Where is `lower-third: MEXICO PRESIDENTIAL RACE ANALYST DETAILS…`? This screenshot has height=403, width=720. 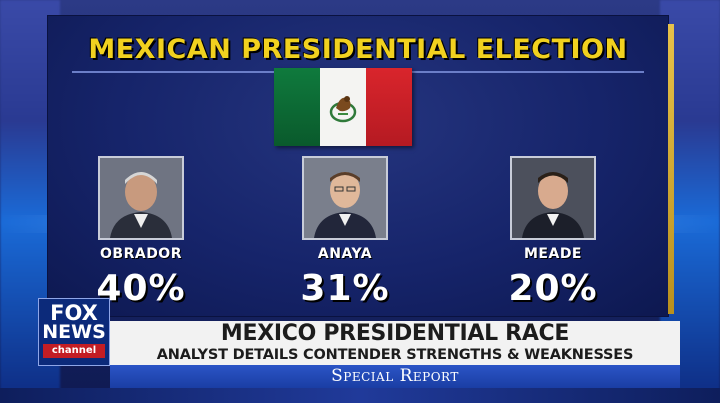
lower-third: MEXICO PRESIDENTIAL RACE ANALYST DETAILS… is located at coordinates (395, 343).